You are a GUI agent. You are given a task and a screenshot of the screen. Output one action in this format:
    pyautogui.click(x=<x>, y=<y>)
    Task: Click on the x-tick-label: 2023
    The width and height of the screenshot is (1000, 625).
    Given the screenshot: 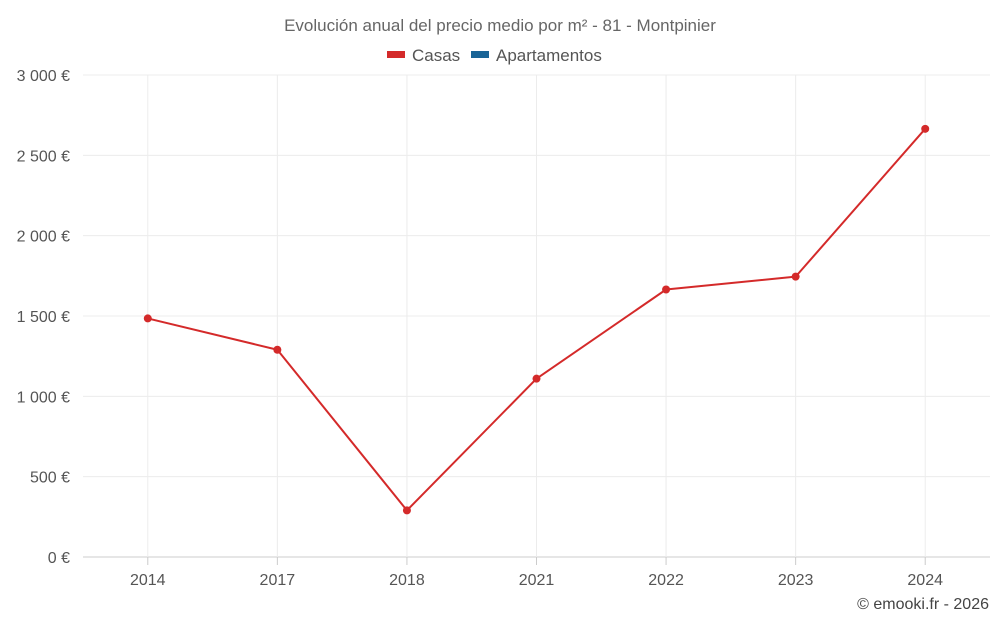 What is the action you would take?
    pyautogui.click(x=796, y=580)
    